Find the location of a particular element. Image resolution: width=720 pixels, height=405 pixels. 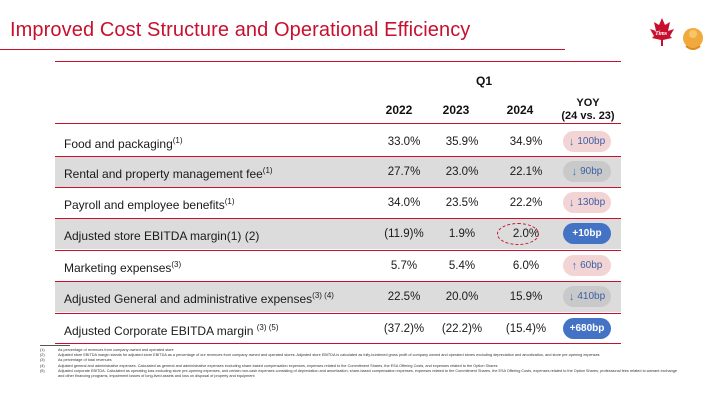

yoy-change-badge: +10bp is located at coordinates (587, 233).